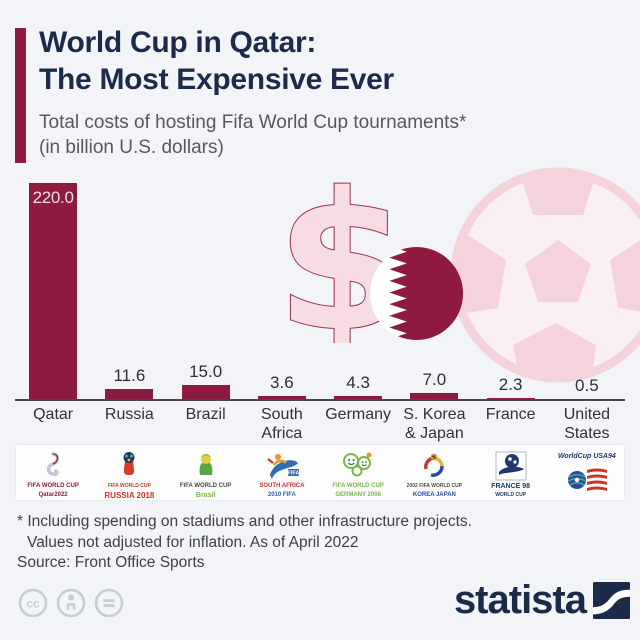 This screenshot has width=640, height=640. I want to click on logo-caption: 2002 FIFA WORLD CUP, so click(434, 486).